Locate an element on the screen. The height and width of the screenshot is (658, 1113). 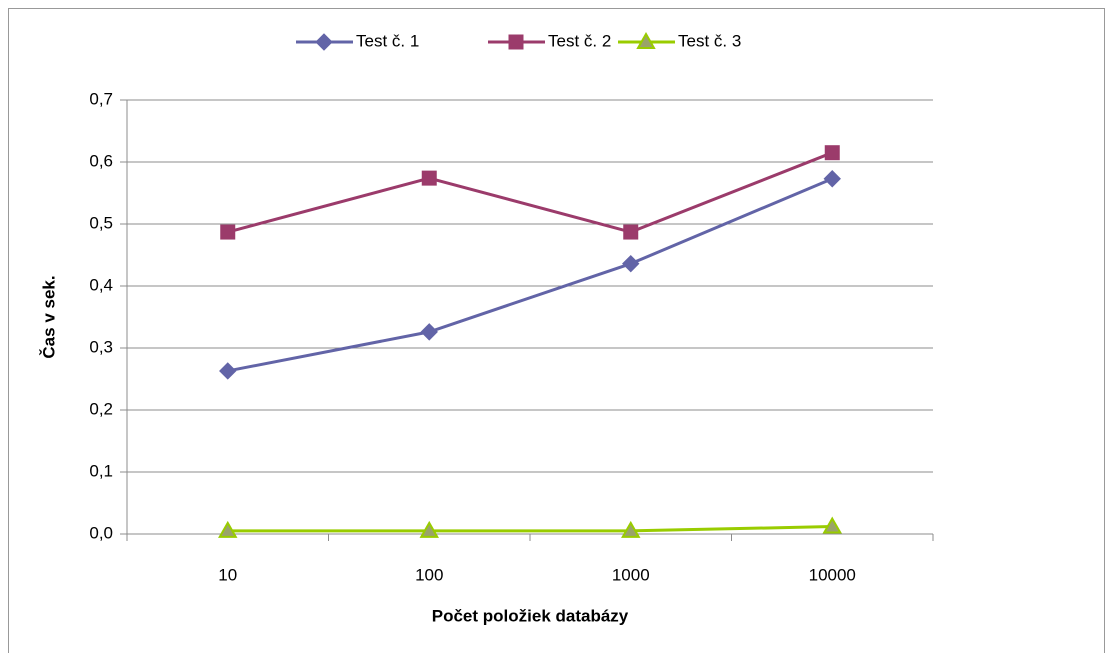
x-tick-label: 100 is located at coordinates (429, 574).